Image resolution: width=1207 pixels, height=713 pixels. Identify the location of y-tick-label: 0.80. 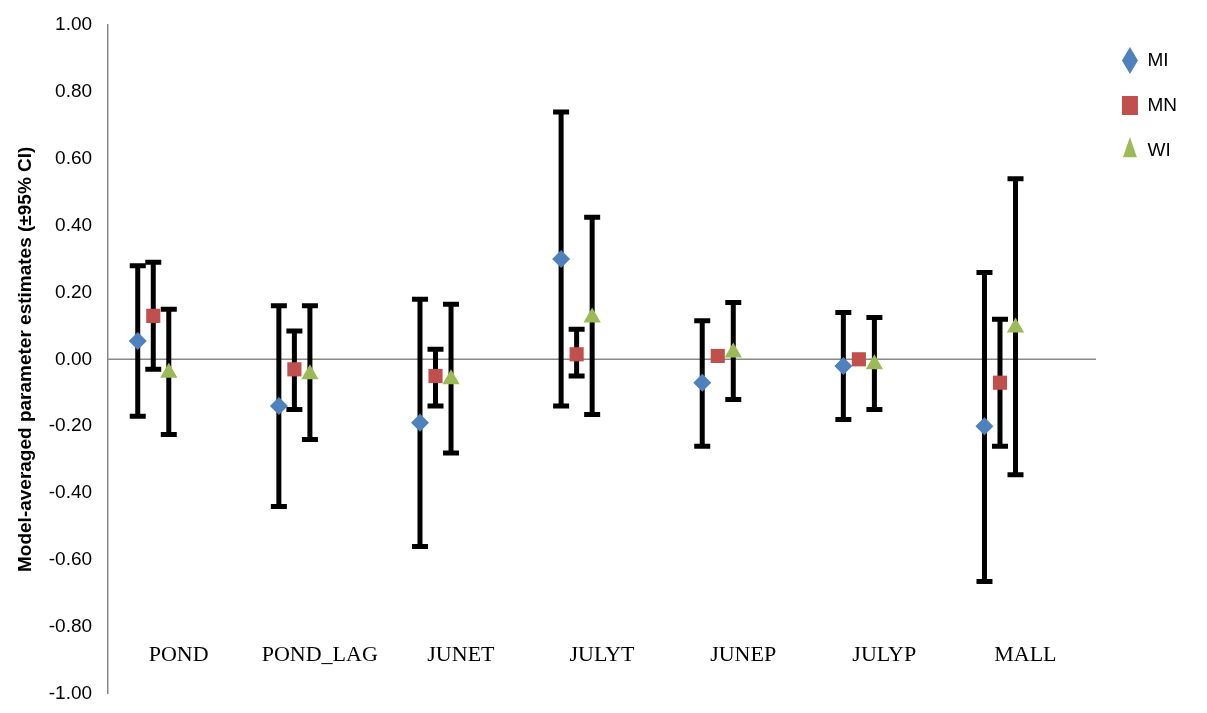
(74, 91).